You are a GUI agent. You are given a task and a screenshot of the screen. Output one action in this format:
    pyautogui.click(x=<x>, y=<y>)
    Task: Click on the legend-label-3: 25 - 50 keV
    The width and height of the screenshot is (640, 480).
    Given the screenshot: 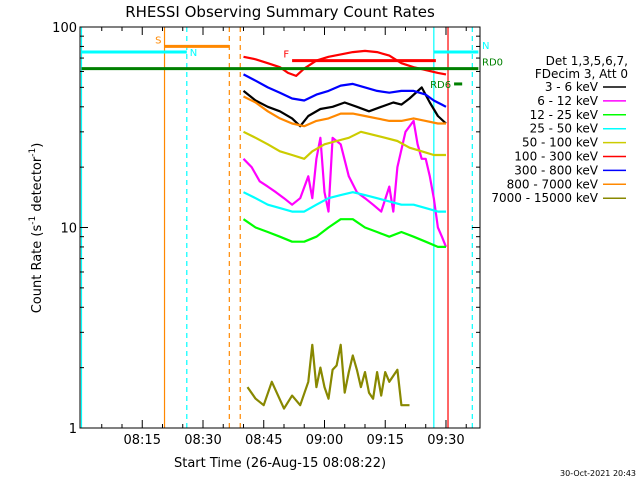 What is the action you would take?
    pyautogui.click(x=564, y=129)
    